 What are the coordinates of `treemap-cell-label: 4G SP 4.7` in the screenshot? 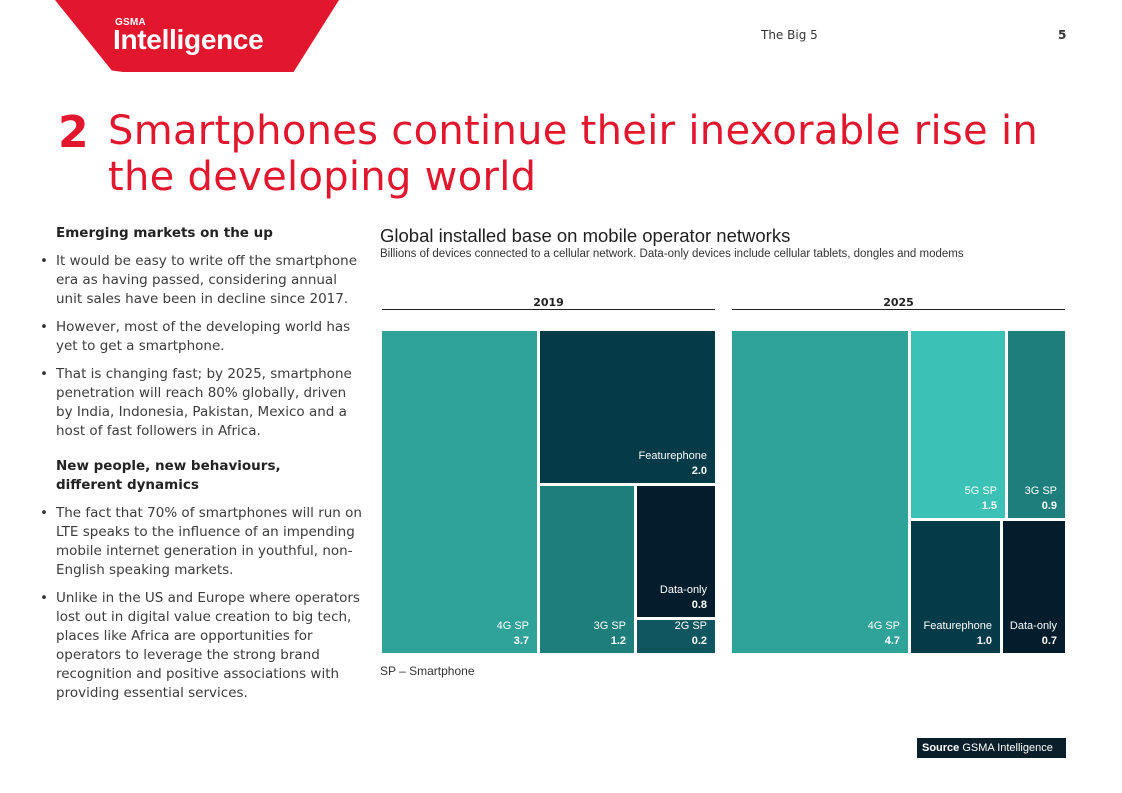 It's located at (884, 634).